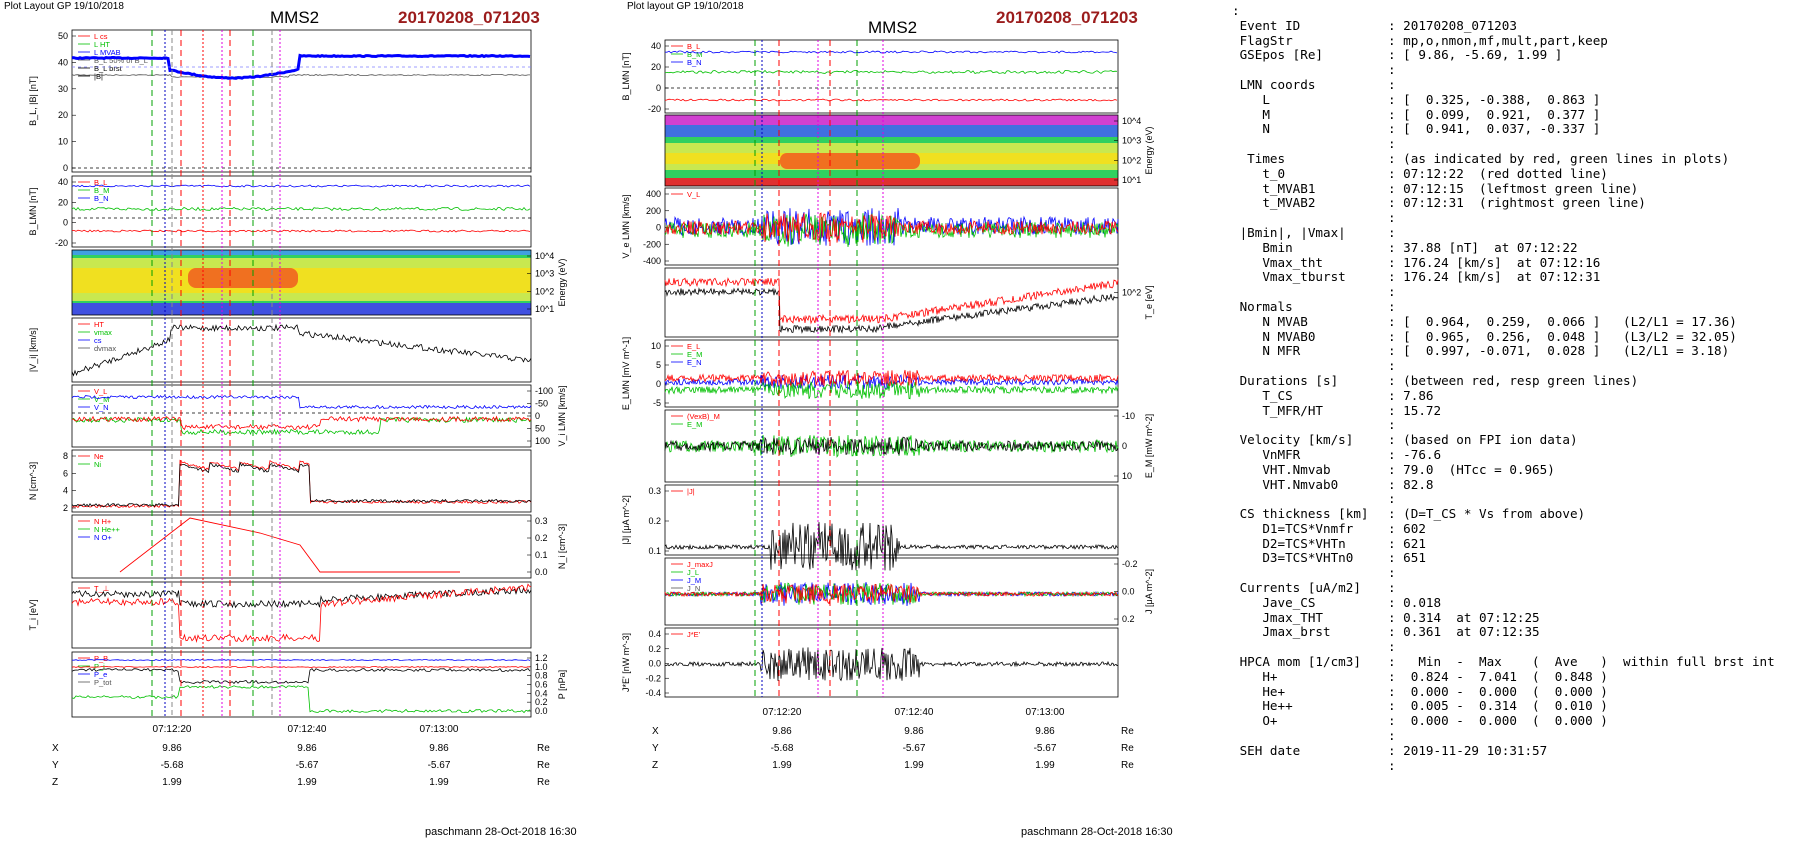 The width and height of the screenshot is (1804, 841). Describe the element at coordinates (1498, 676) in the screenshot. I see `summary-value: : 0.824 - 7.041 ( 0.848 )` at that location.